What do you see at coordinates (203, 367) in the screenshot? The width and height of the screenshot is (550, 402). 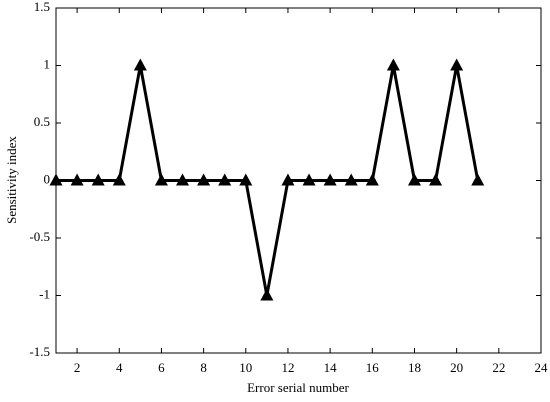 I see `x-tick-label: 8` at bounding box center [203, 367].